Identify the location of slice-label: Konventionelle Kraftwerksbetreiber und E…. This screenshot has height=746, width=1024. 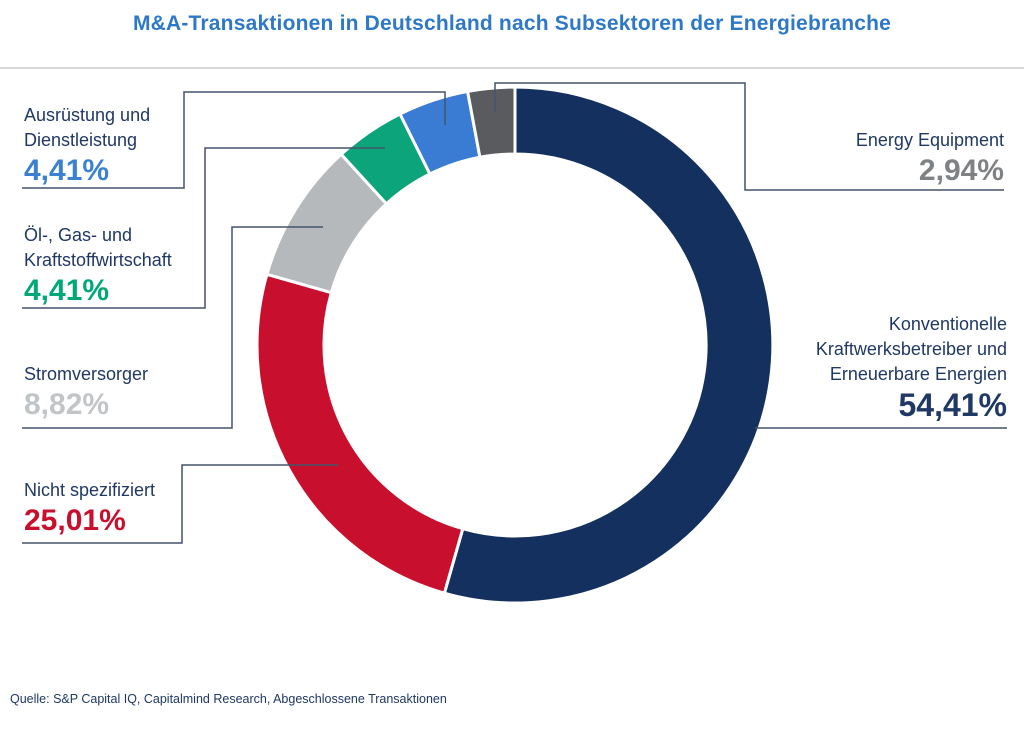
(911, 349).